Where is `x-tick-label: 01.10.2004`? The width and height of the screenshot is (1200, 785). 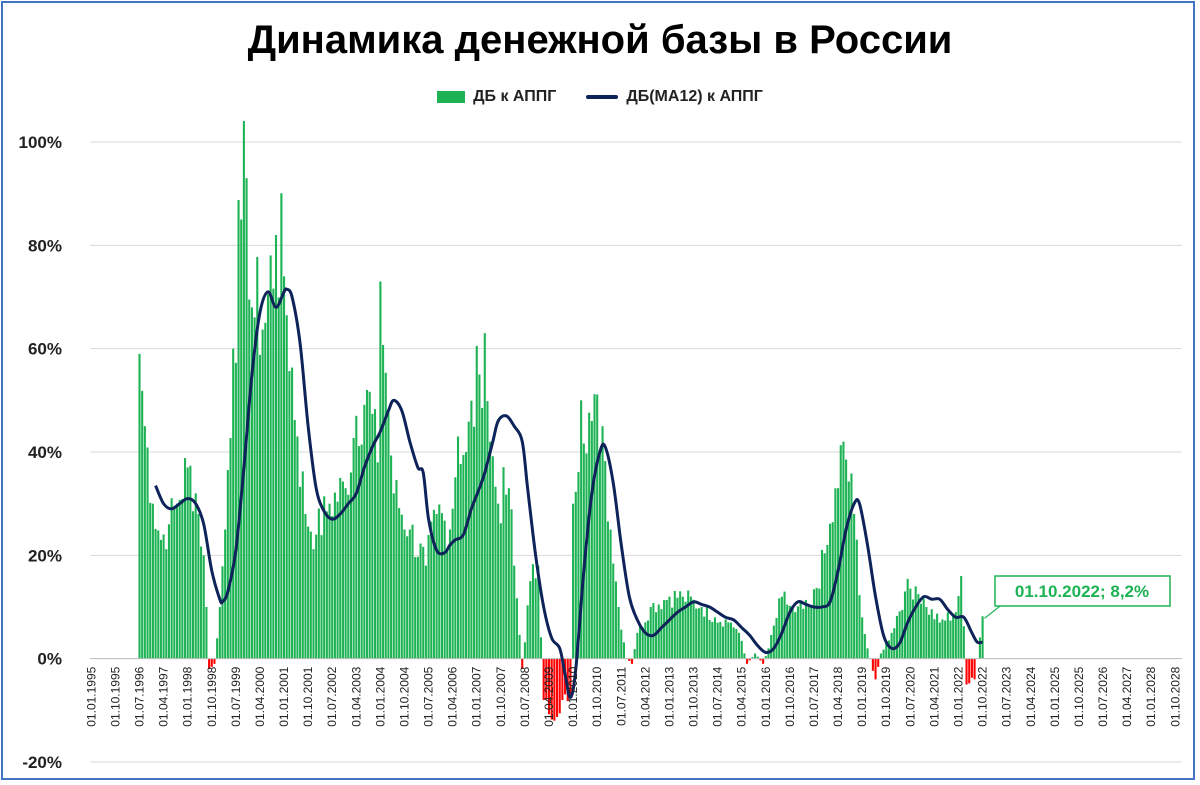
x-tick-label: 01.10.2004 is located at coordinates (404, 696).